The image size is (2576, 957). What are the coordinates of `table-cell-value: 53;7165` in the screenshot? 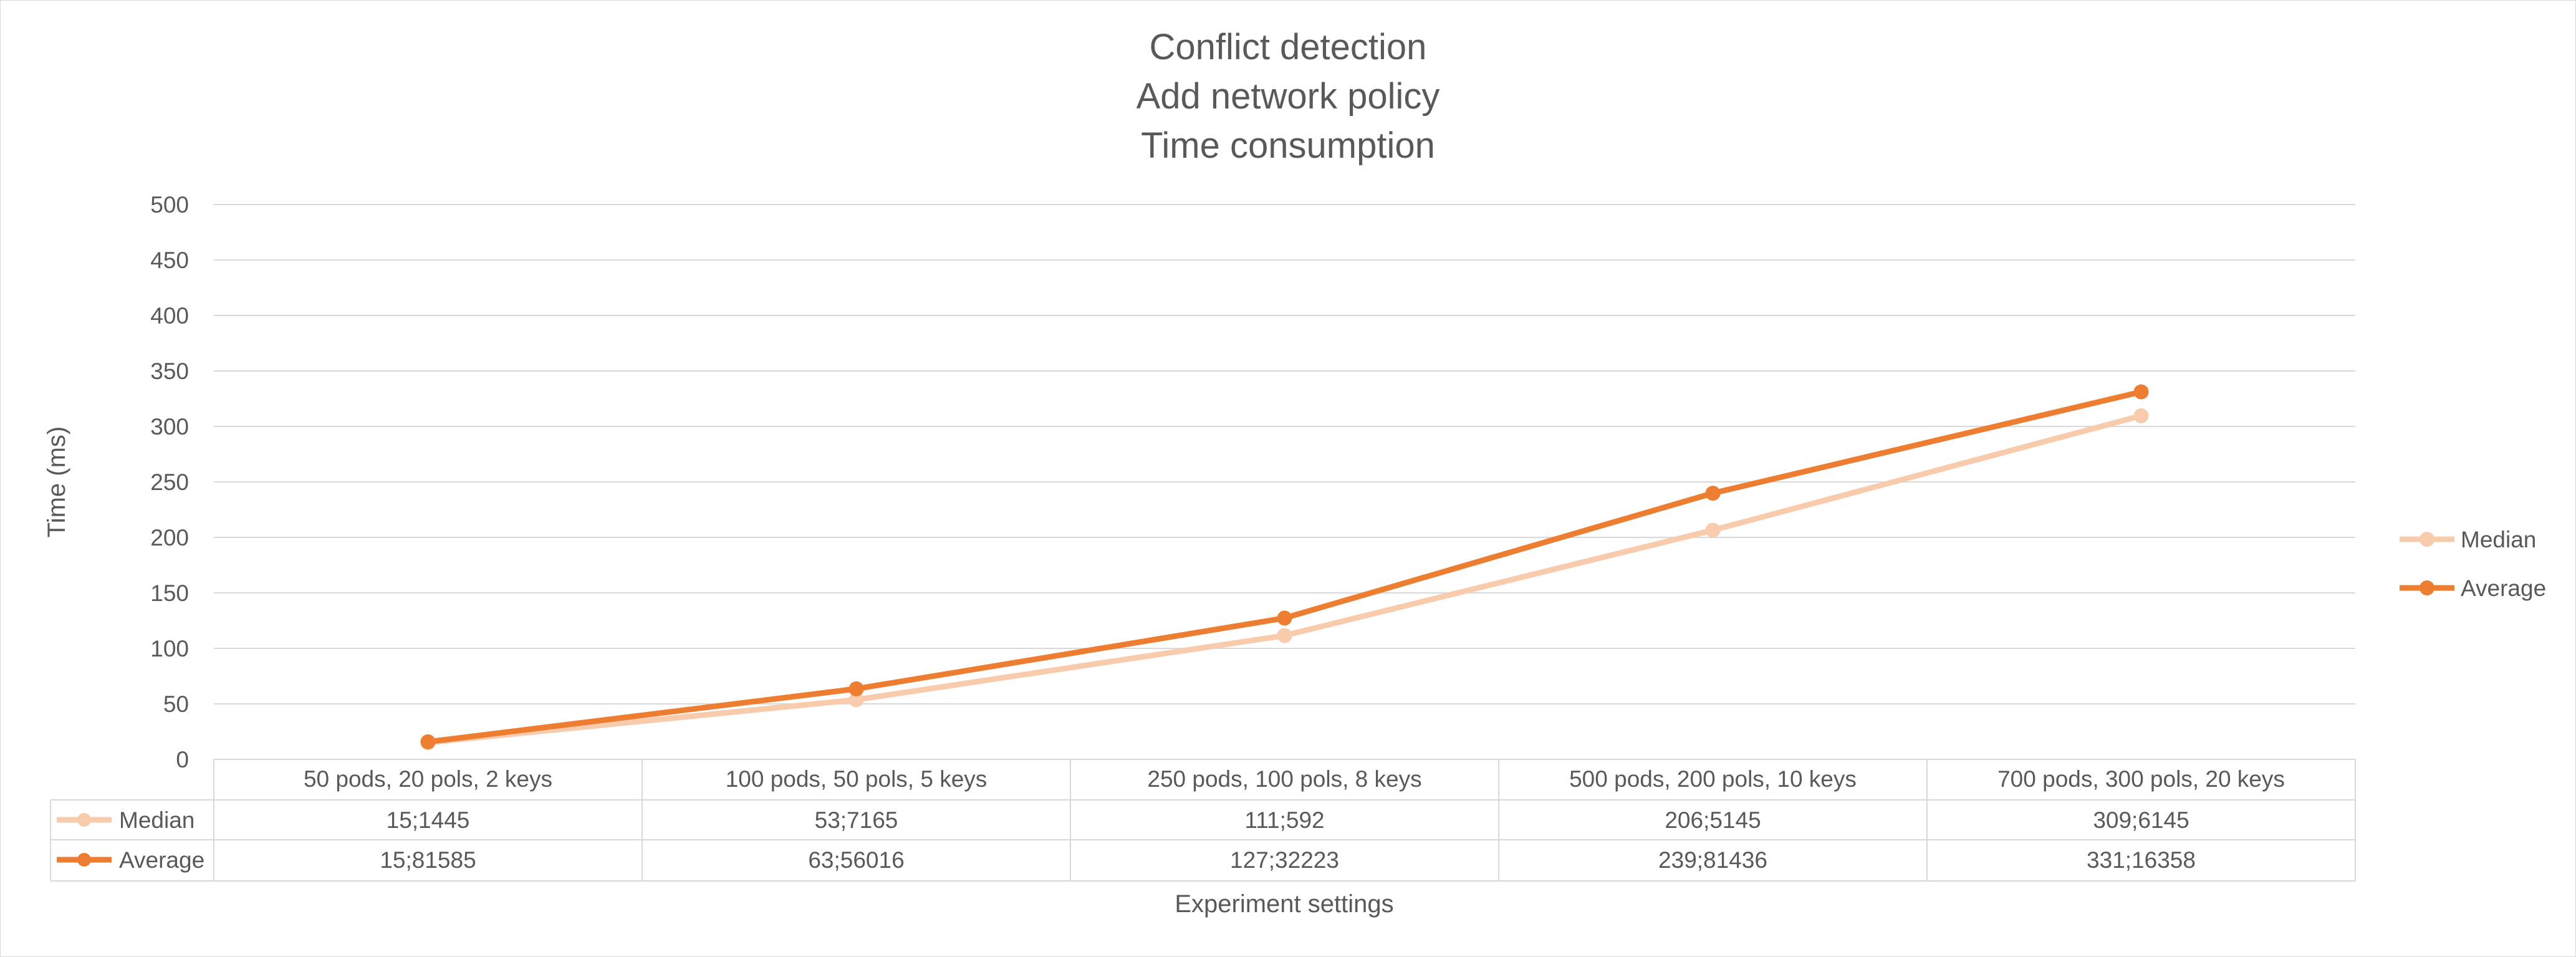 It's located at (856, 820).